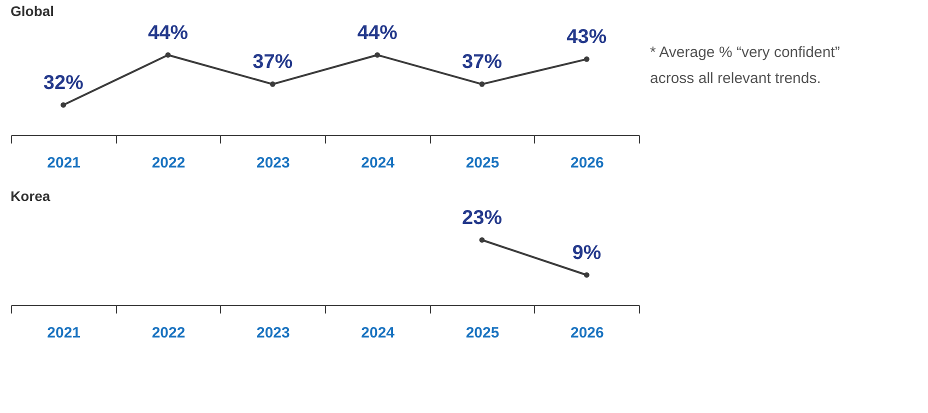  I want to click on data-label: 43%, so click(586, 37).